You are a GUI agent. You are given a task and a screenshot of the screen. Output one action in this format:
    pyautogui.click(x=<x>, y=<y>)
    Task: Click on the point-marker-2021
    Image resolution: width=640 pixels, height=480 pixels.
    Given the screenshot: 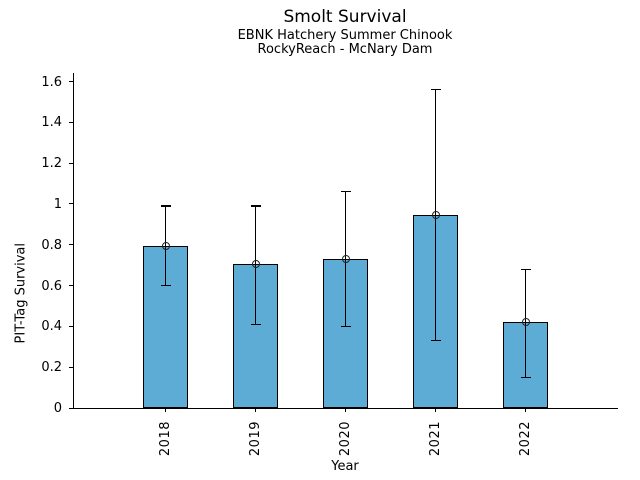 What is the action you would take?
    pyautogui.click(x=435, y=215)
    